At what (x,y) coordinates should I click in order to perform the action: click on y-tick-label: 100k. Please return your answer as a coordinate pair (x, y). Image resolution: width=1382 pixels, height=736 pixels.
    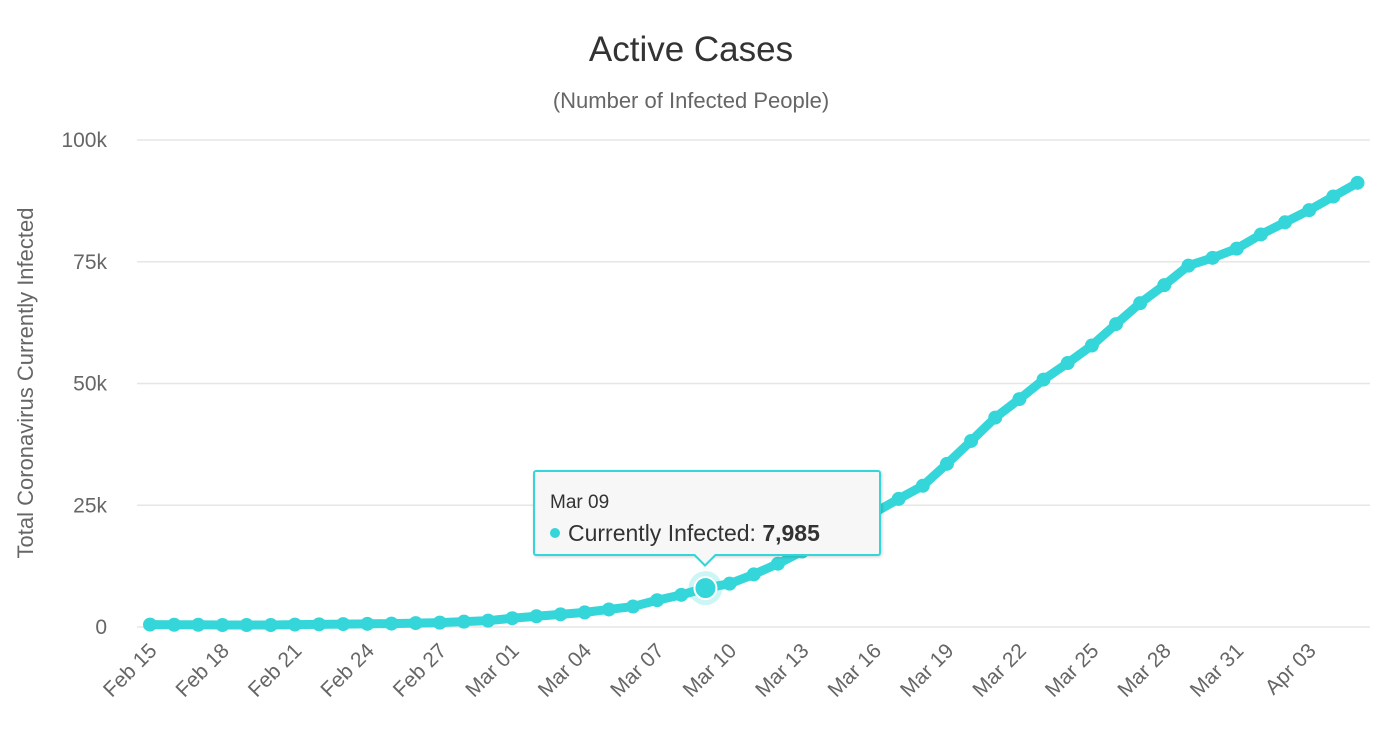
    Looking at the image, I should click on (84, 140).